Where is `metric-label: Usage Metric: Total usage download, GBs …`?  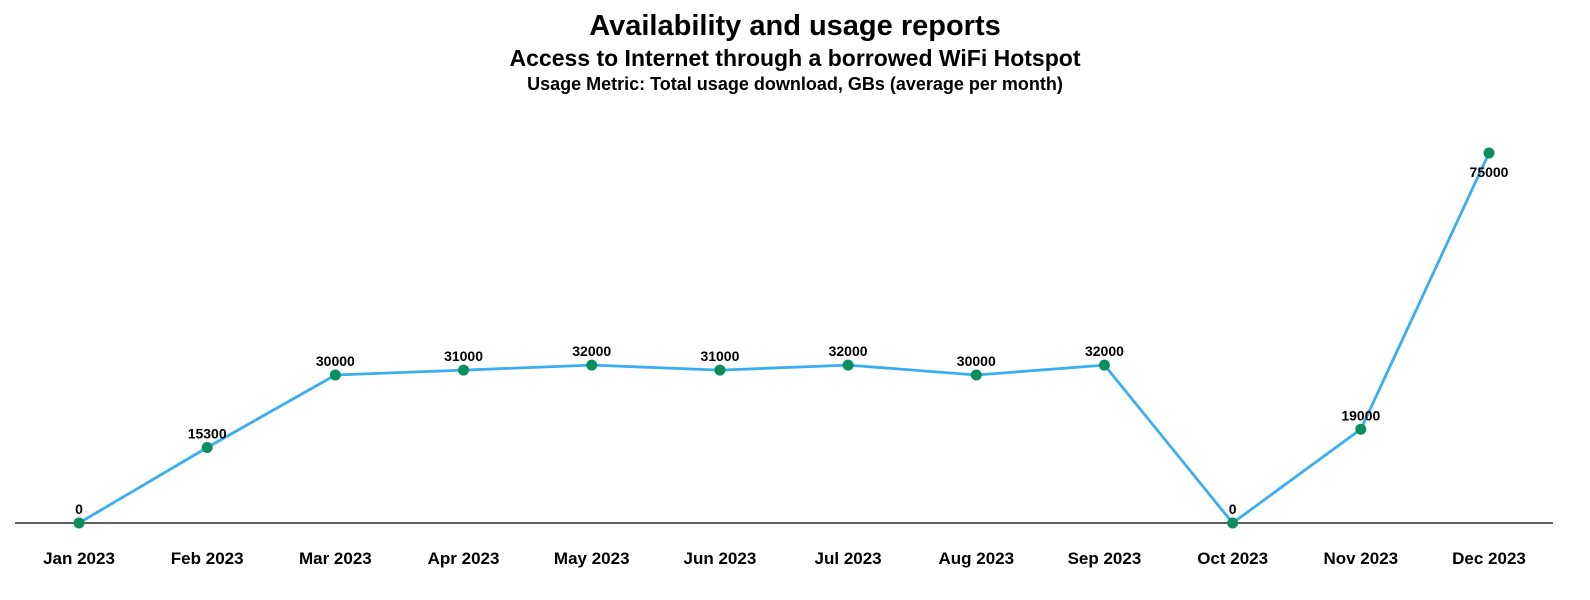
metric-label: Usage Metric: Total usage download, GBs … is located at coordinates (795, 84).